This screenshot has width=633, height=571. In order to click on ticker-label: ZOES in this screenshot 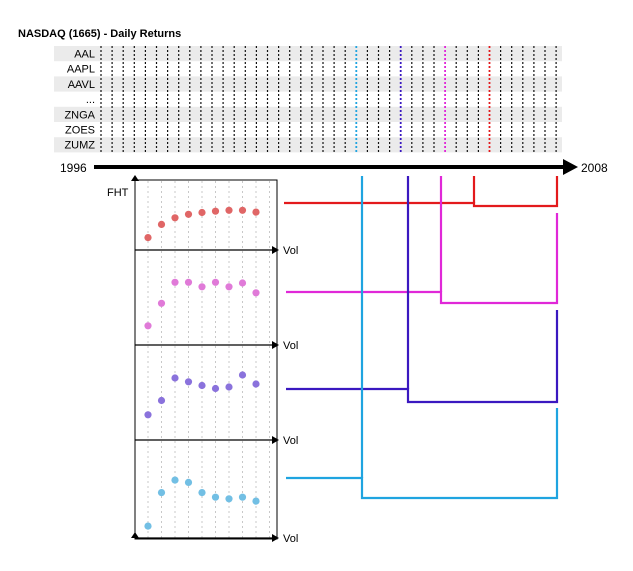, I will do `click(80, 131)`.